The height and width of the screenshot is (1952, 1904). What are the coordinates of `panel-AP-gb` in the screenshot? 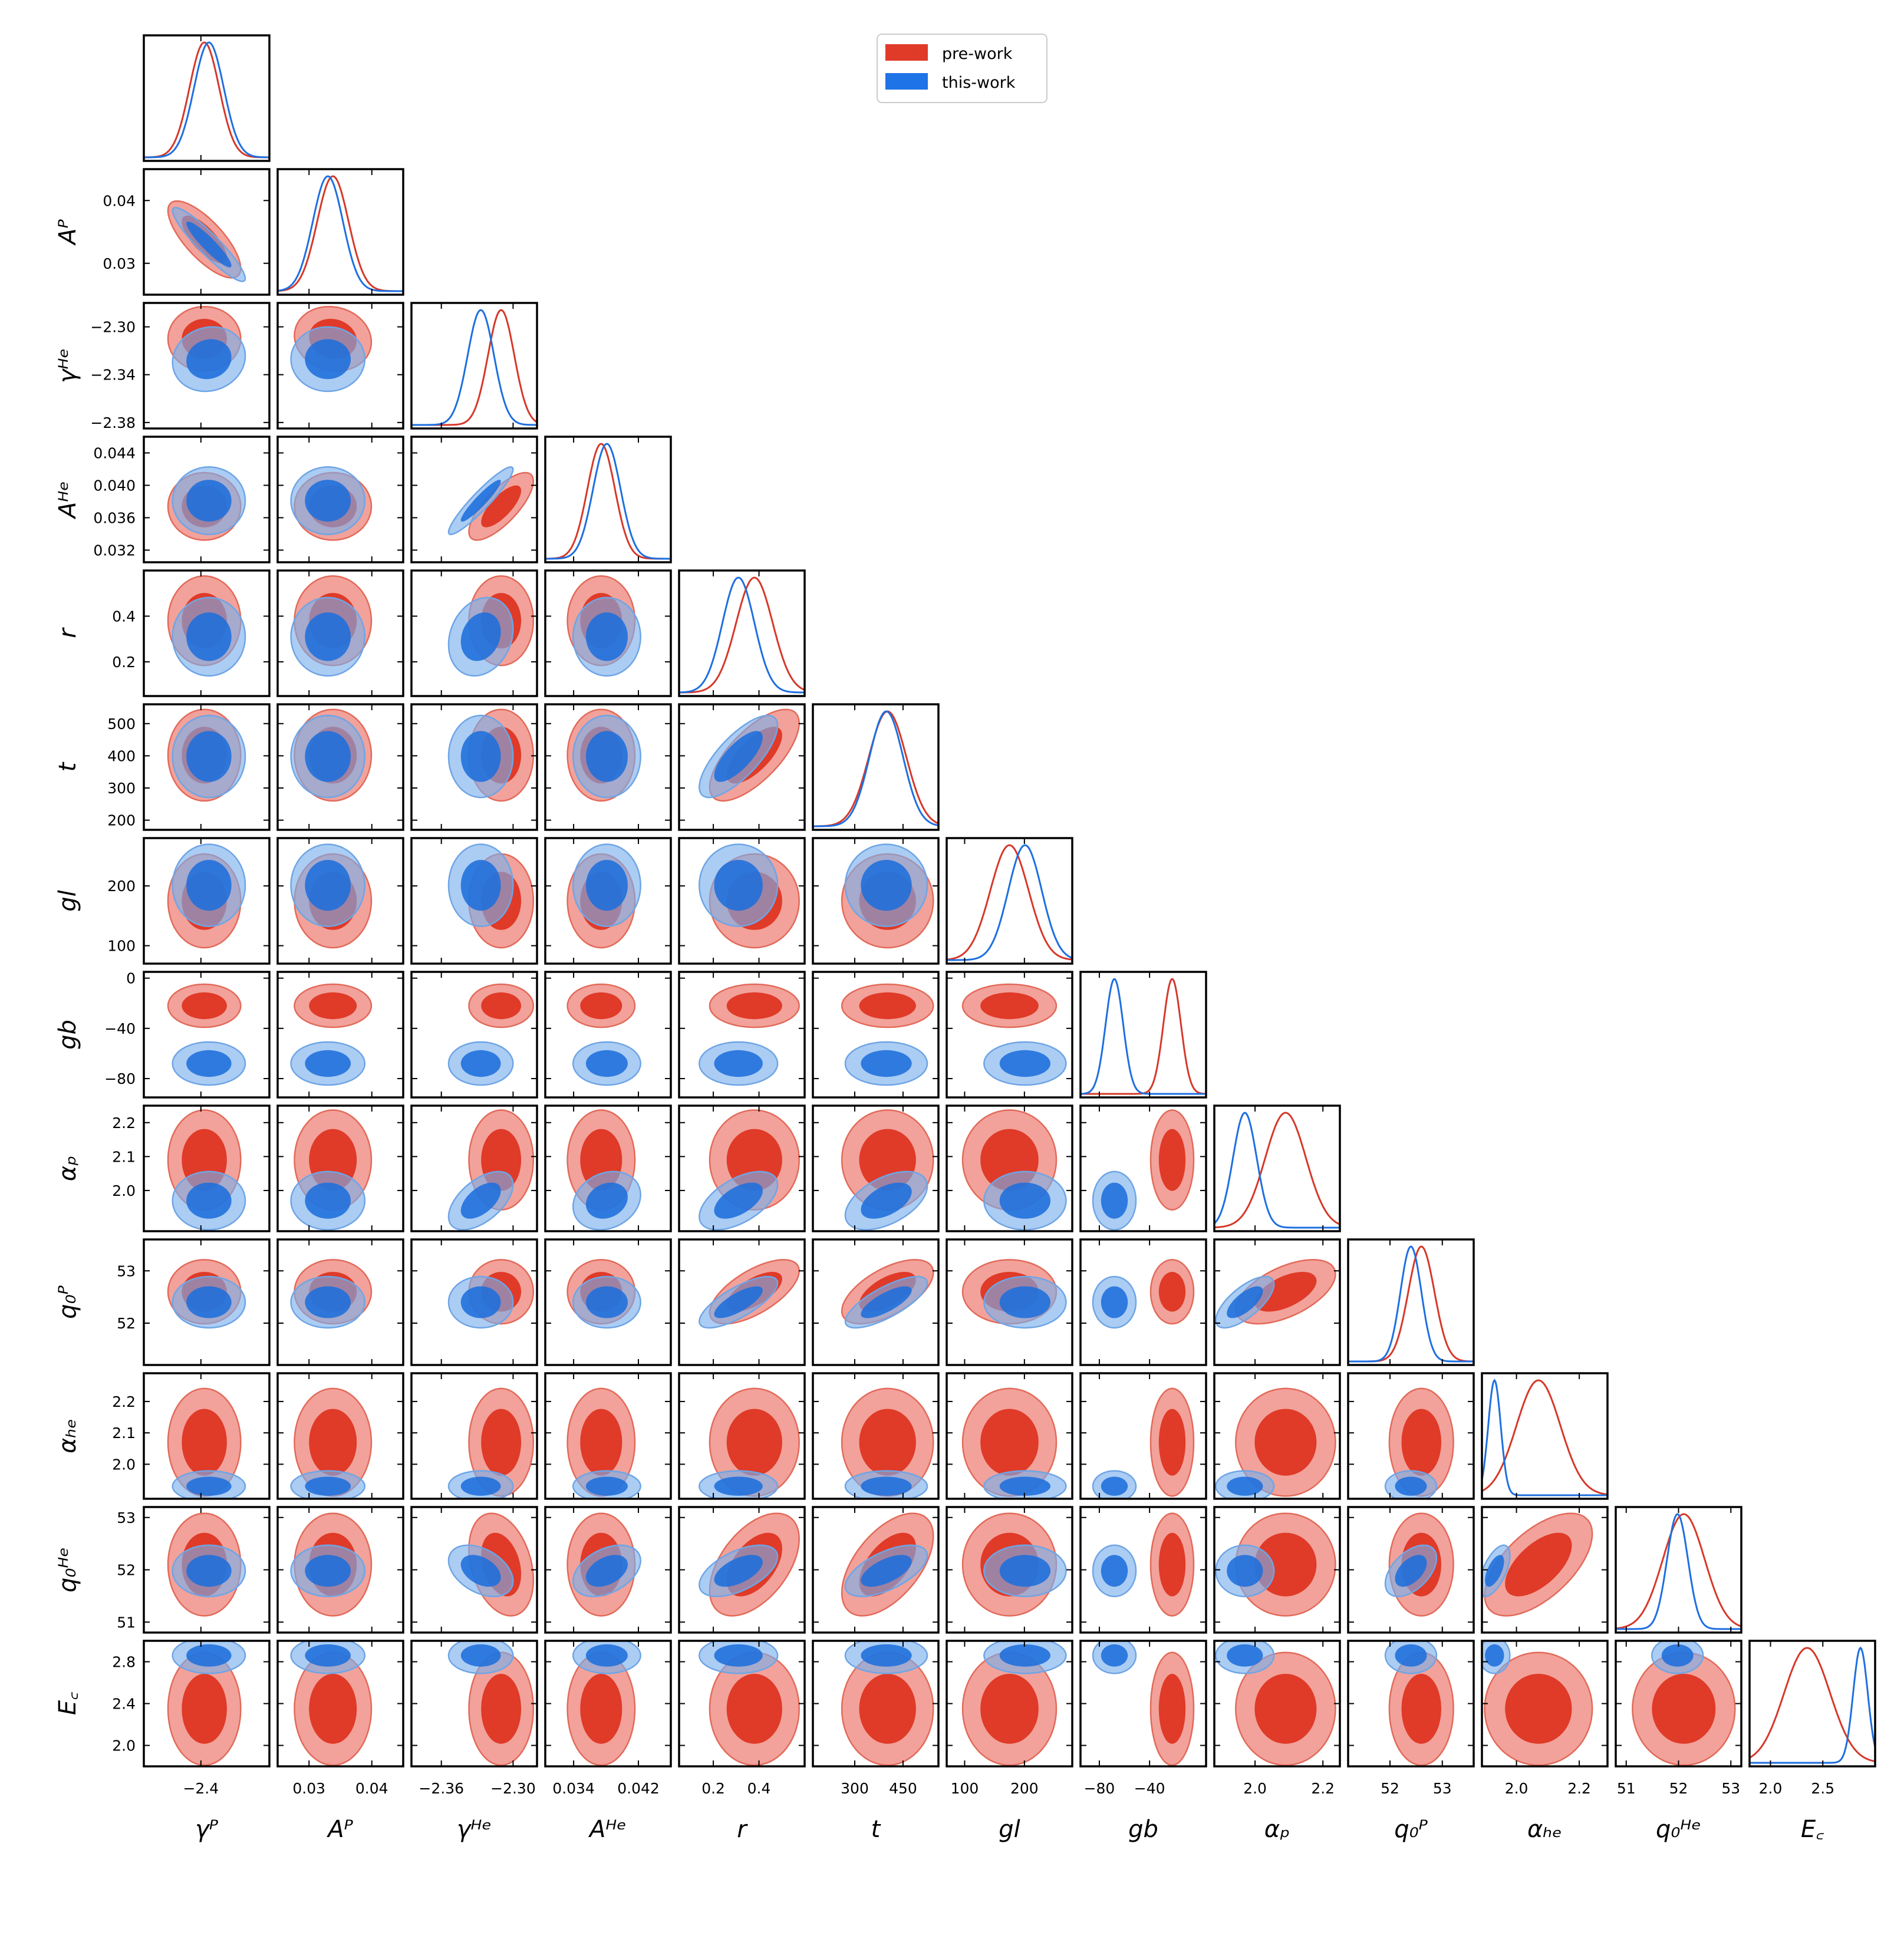 It's located at (331, 1034).